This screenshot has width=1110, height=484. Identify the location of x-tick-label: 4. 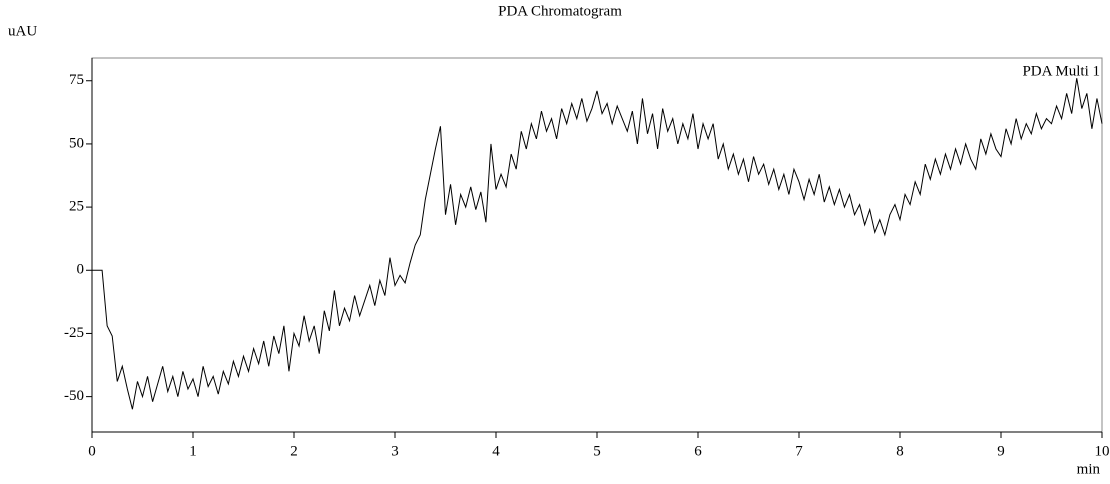
(496, 451).